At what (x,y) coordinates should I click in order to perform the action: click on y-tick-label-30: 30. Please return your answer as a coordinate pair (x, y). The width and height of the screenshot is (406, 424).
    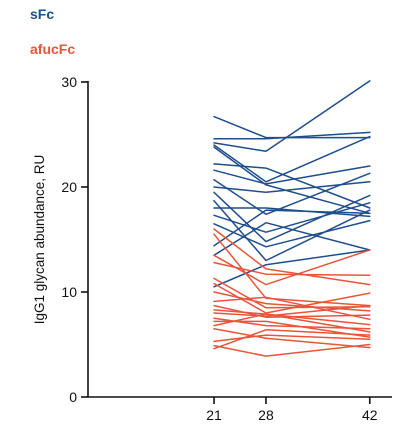
    Looking at the image, I should click on (69, 82).